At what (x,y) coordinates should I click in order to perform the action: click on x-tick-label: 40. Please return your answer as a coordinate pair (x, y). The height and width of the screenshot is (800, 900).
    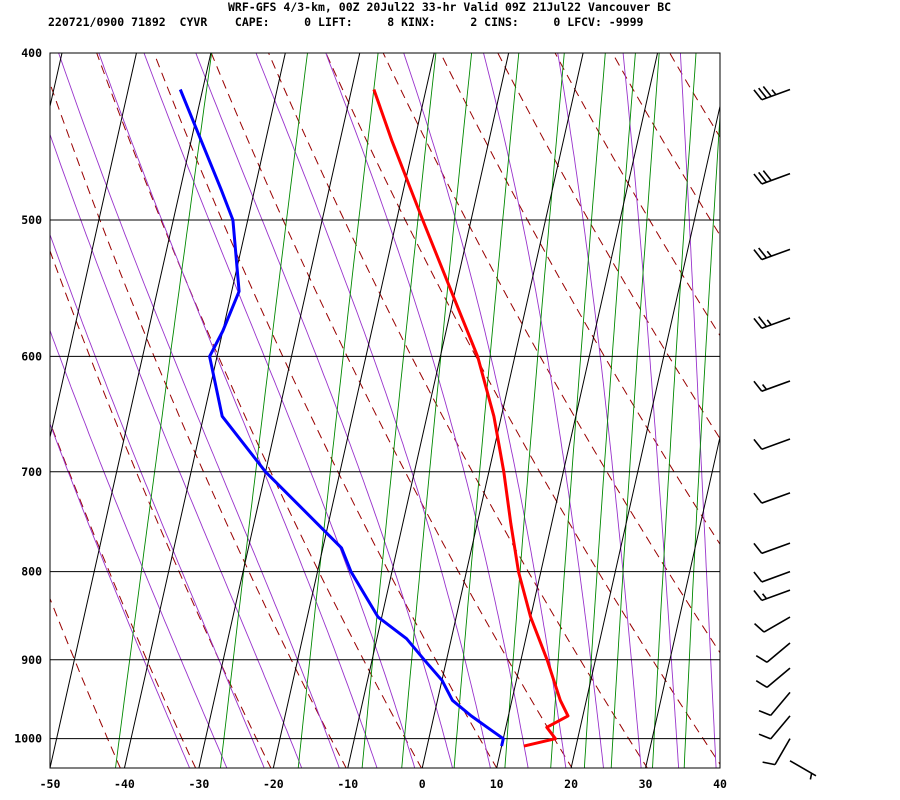
    Looking at the image, I should click on (720, 784).